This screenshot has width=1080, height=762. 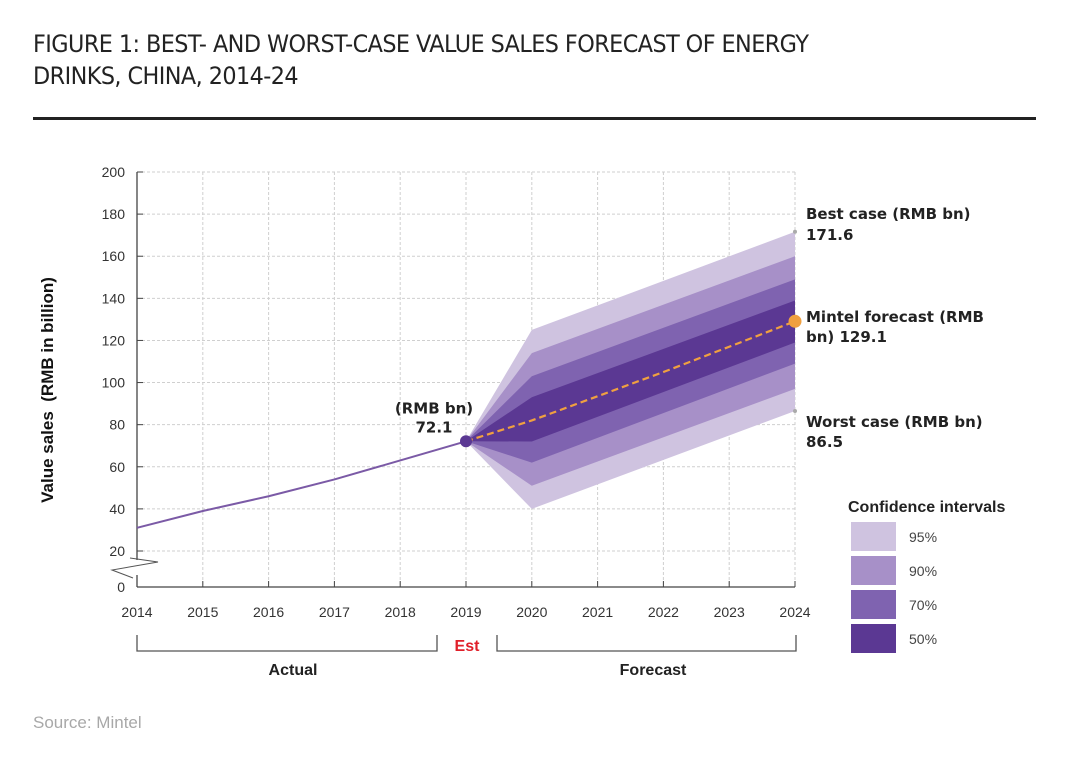 What do you see at coordinates (117, 551) in the screenshot?
I see `y-tick-label: 20` at bounding box center [117, 551].